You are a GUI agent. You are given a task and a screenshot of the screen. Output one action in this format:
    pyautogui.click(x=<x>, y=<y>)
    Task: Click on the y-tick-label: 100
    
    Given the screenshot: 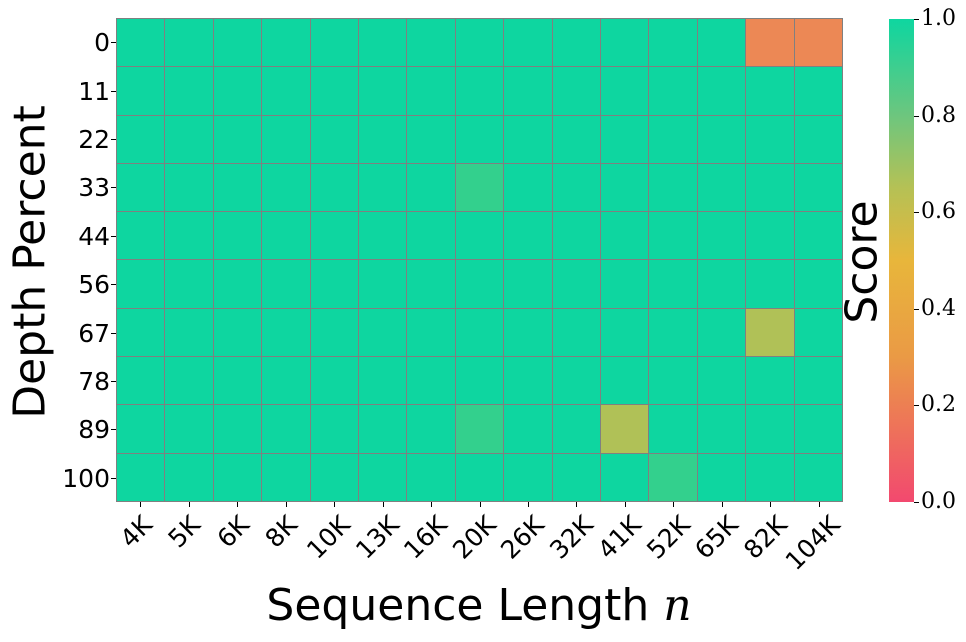 What is the action you would take?
    pyautogui.click(x=86, y=478)
    